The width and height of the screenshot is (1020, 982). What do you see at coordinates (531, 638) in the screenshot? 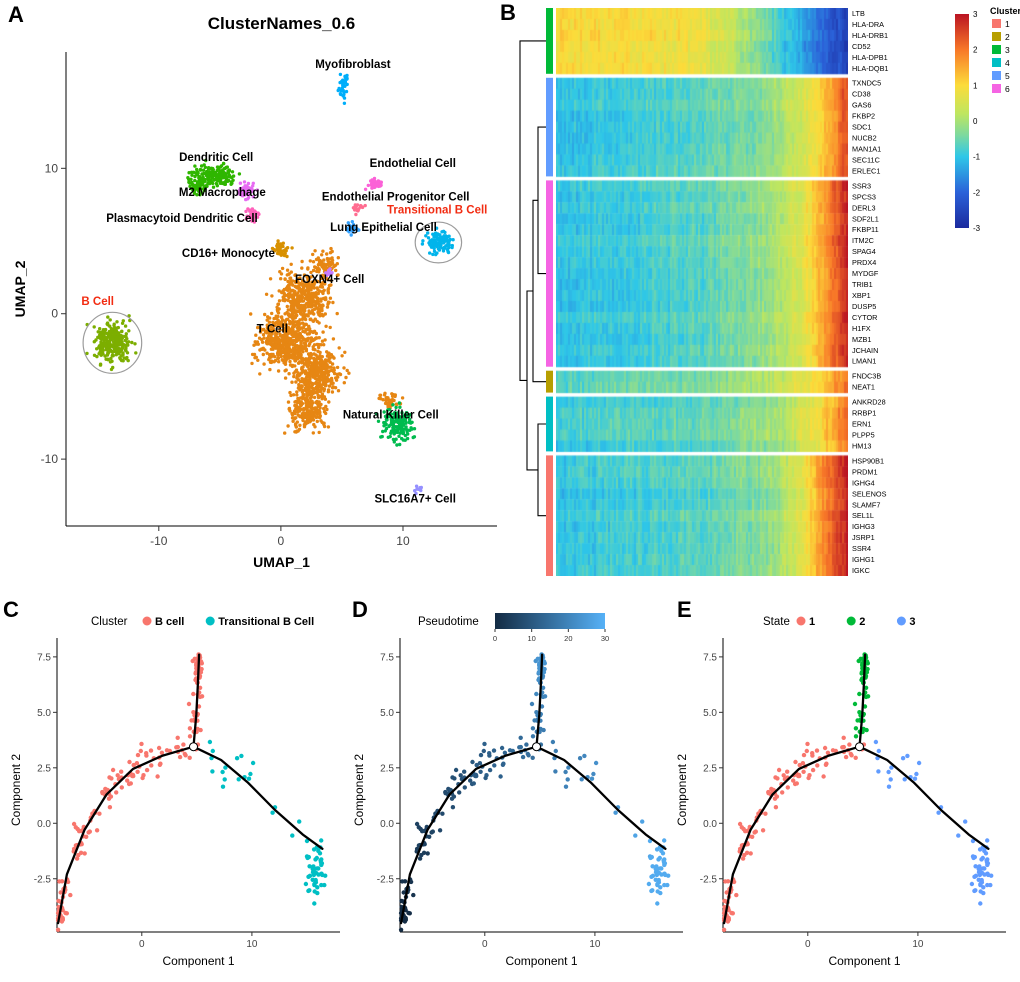
I see `pseudotime-tick-label: 10` at bounding box center [531, 638].